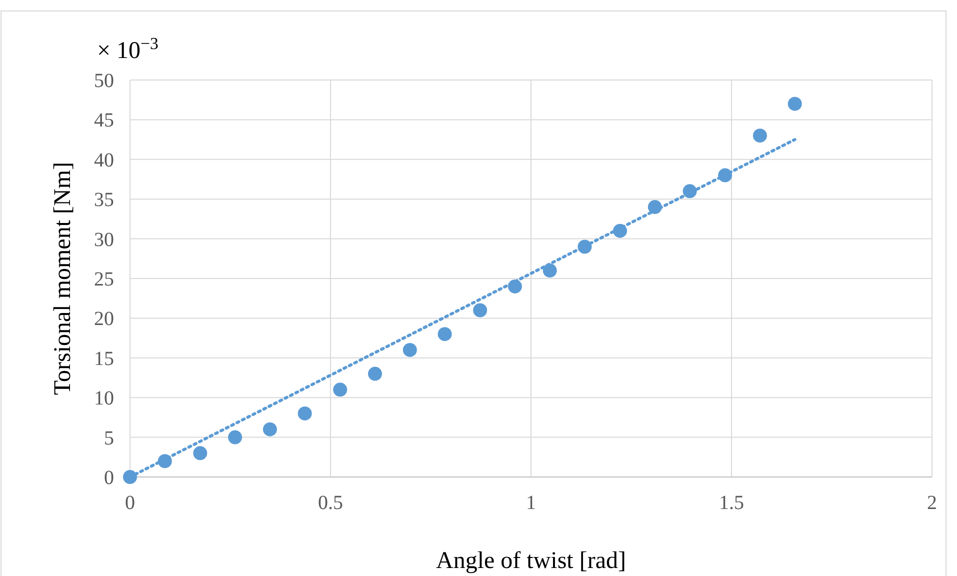 The image size is (957, 576). I want to click on y-tick-label: 5, so click(109, 438).